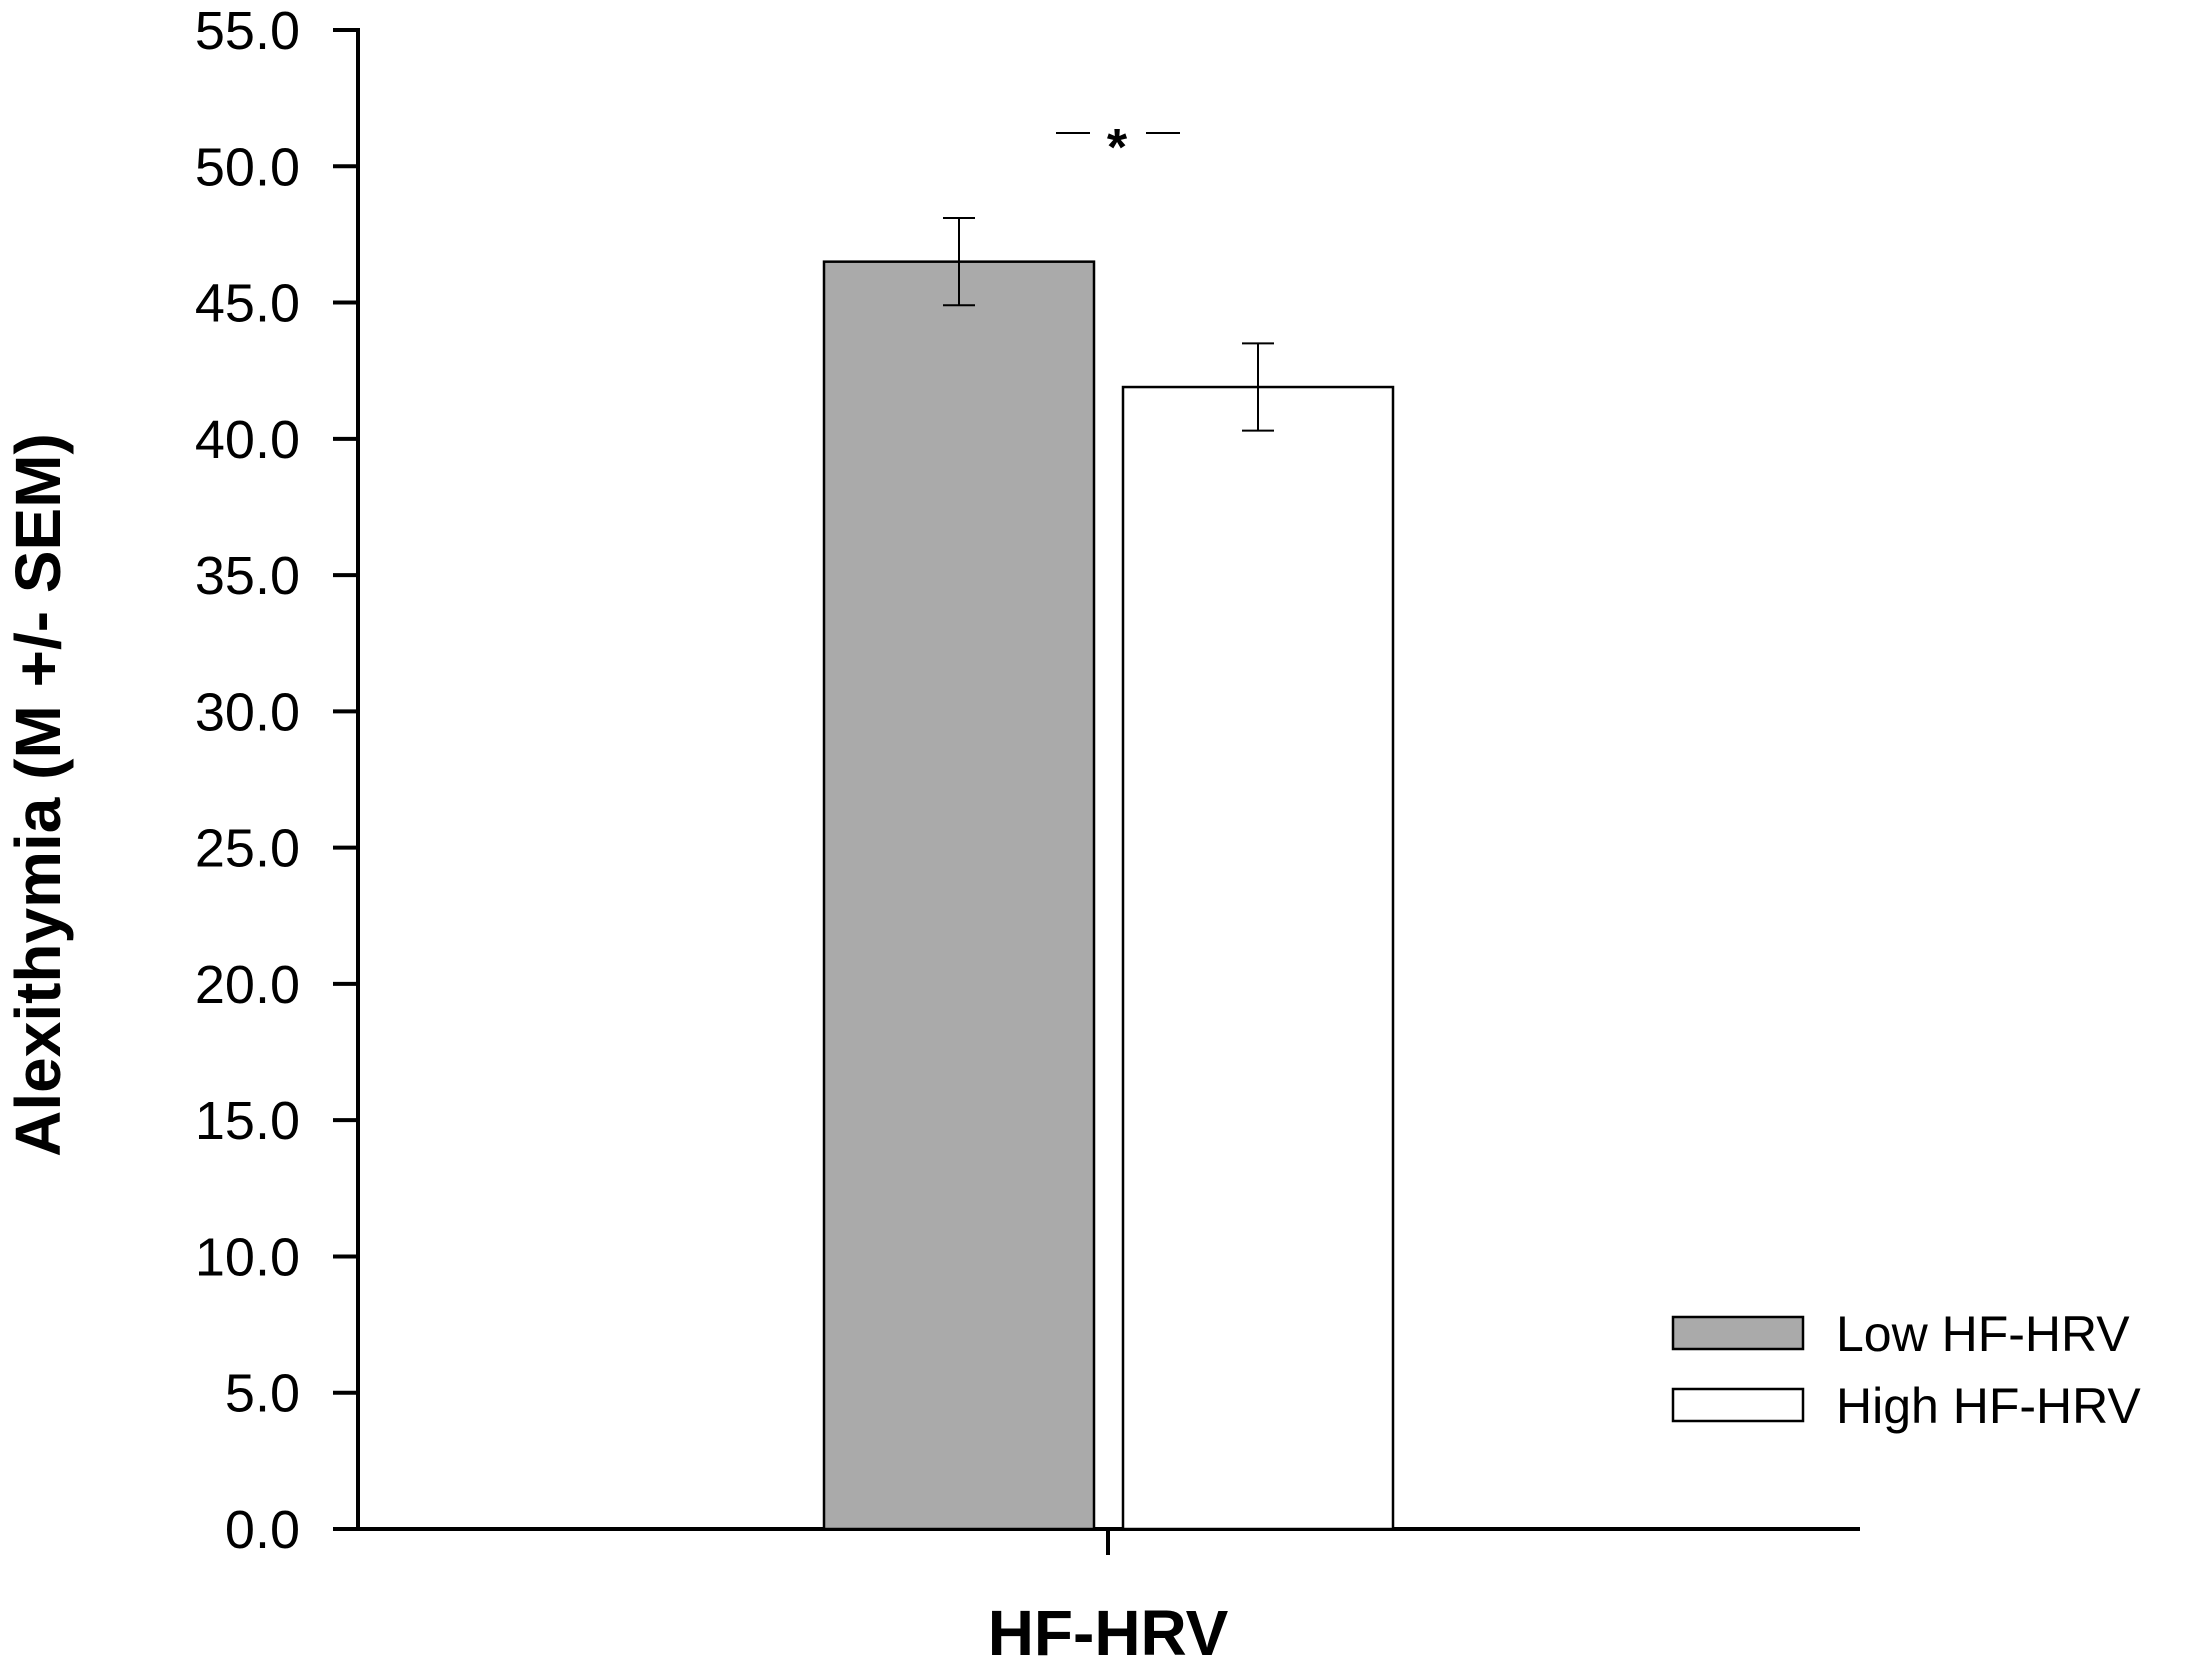 This screenshot has width=2194, height=1663. Describe the element at coordinates (247, 849) in the screenshot. I see `y-tick-label: 25.0` at that location.